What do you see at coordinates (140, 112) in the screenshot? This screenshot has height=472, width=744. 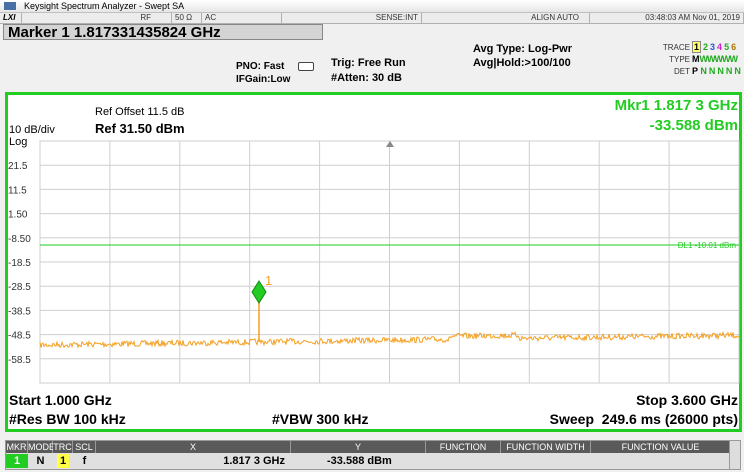 I see `ref-offset: Ref Offset 11.5 dB` at bounding box center [140, 112].